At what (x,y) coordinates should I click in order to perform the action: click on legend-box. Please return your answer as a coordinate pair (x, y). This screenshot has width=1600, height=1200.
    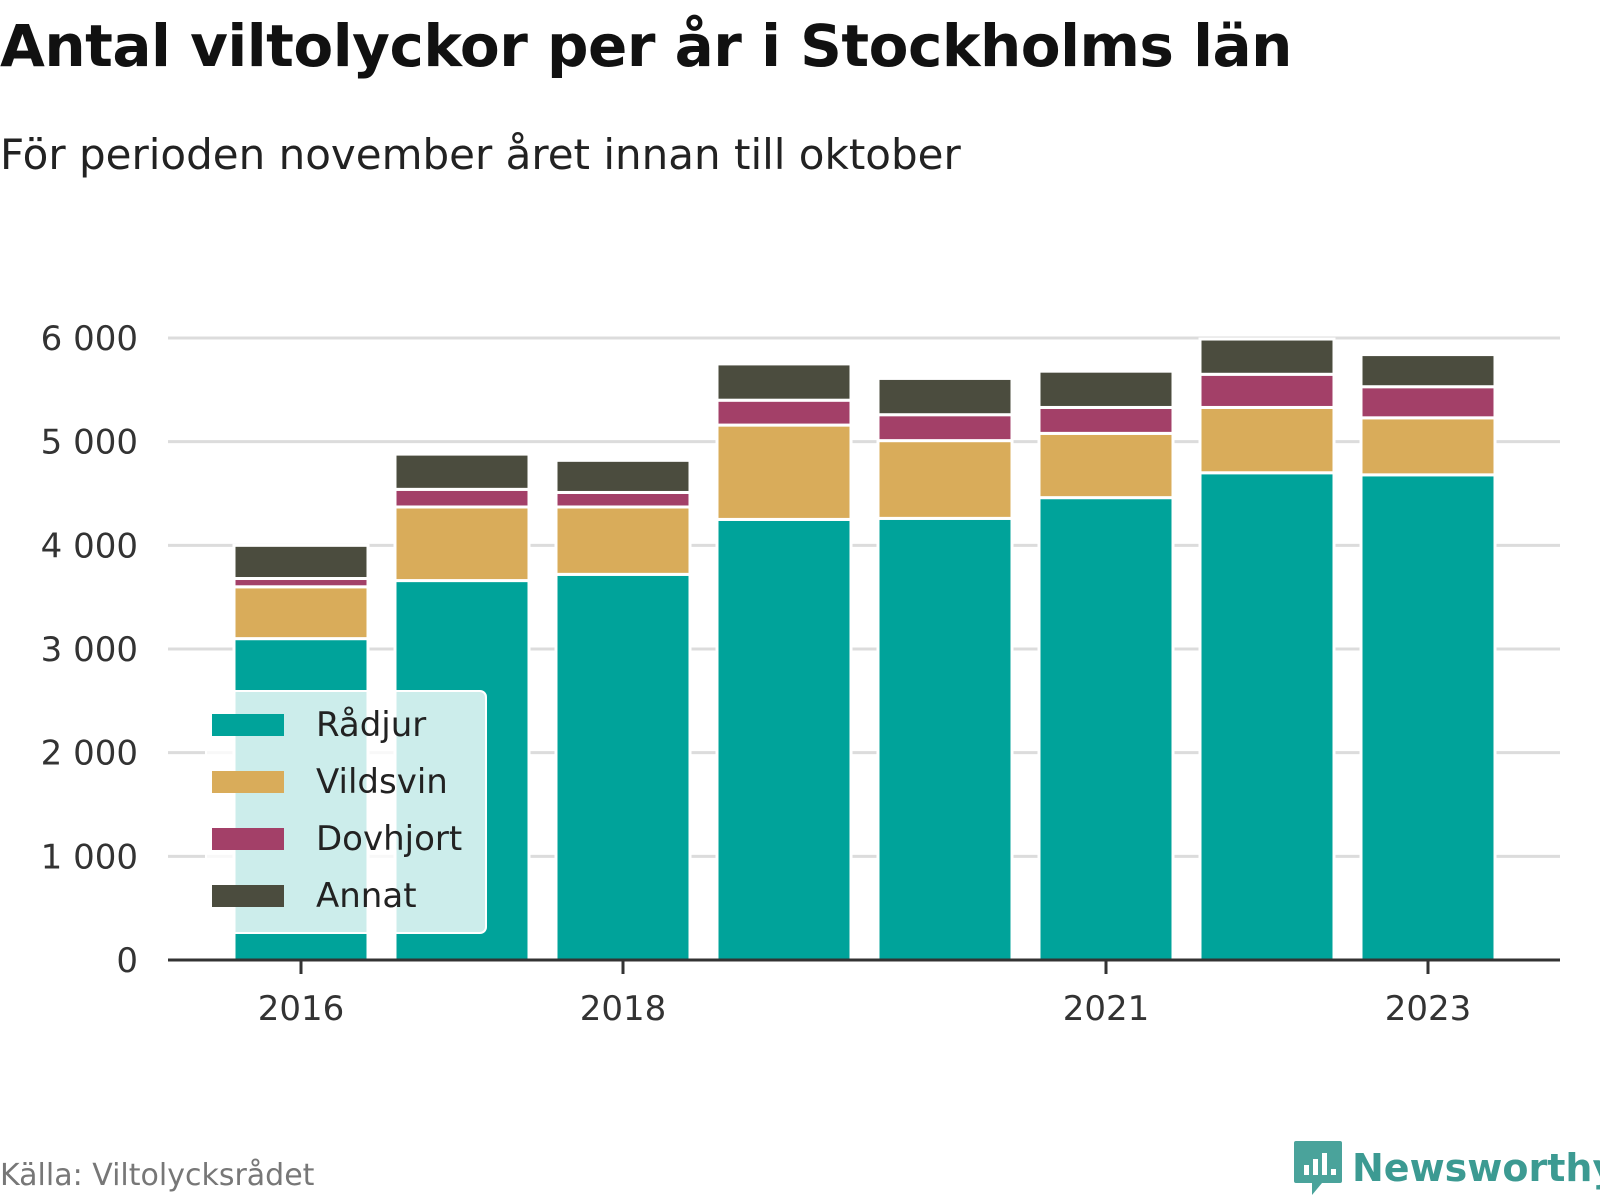
    Looking at the image, I should click on (346, 812).